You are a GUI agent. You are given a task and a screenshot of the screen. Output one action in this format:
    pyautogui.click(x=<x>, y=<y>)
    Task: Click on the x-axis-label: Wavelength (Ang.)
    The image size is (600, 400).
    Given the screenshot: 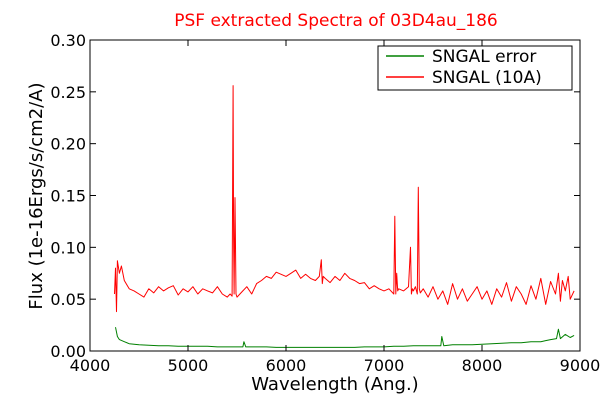 What is the action you would take?
    pyautogui.click(x=334, y=384)
    